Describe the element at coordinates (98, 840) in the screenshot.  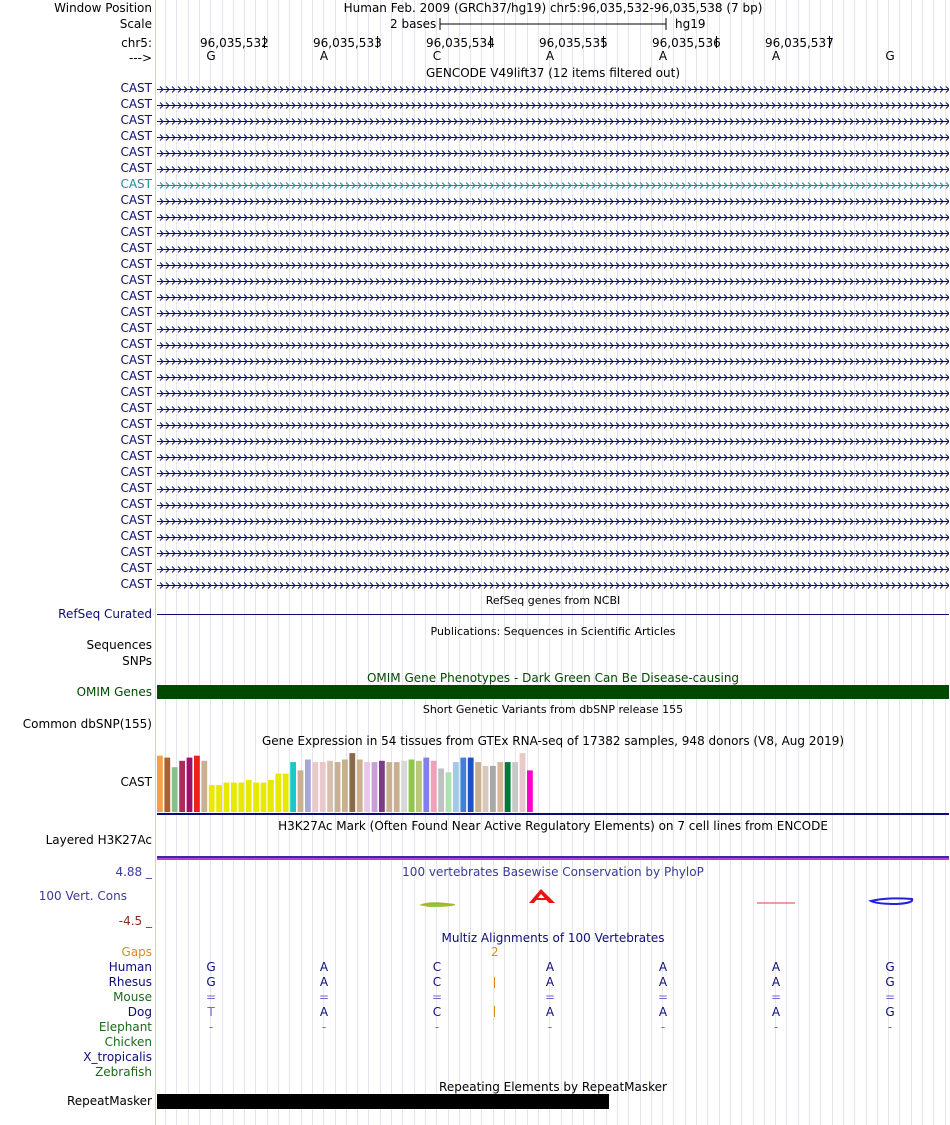
I see `h3k27ac-label: Layered H3K27Ac` at that location.